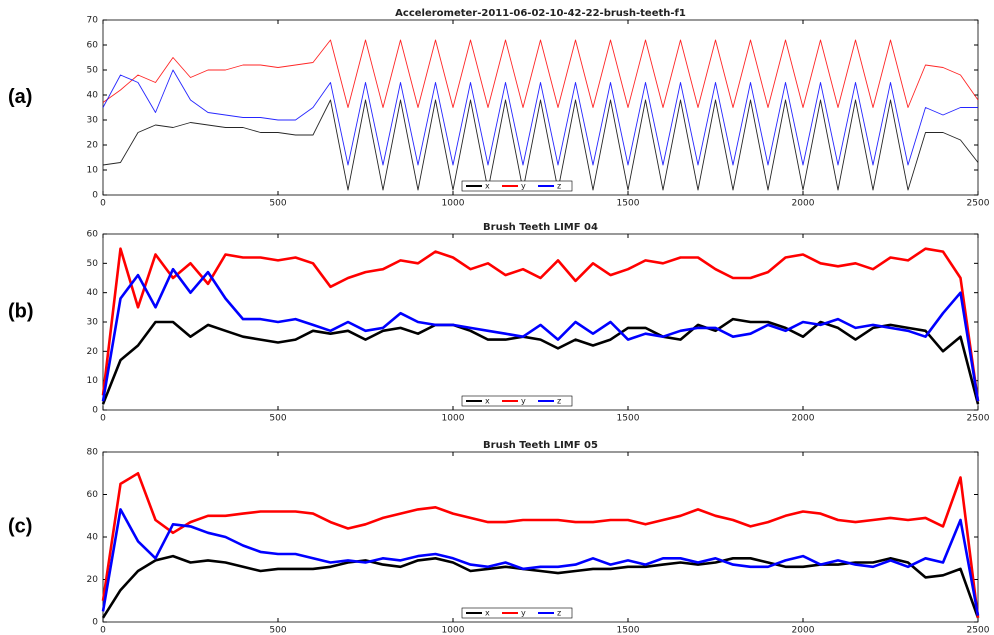  What do you see at coordinates (540, 227) in the screenshot?
I see `chart-title: Brush Teeth LIMF 04` at bounding box center [540, 227].